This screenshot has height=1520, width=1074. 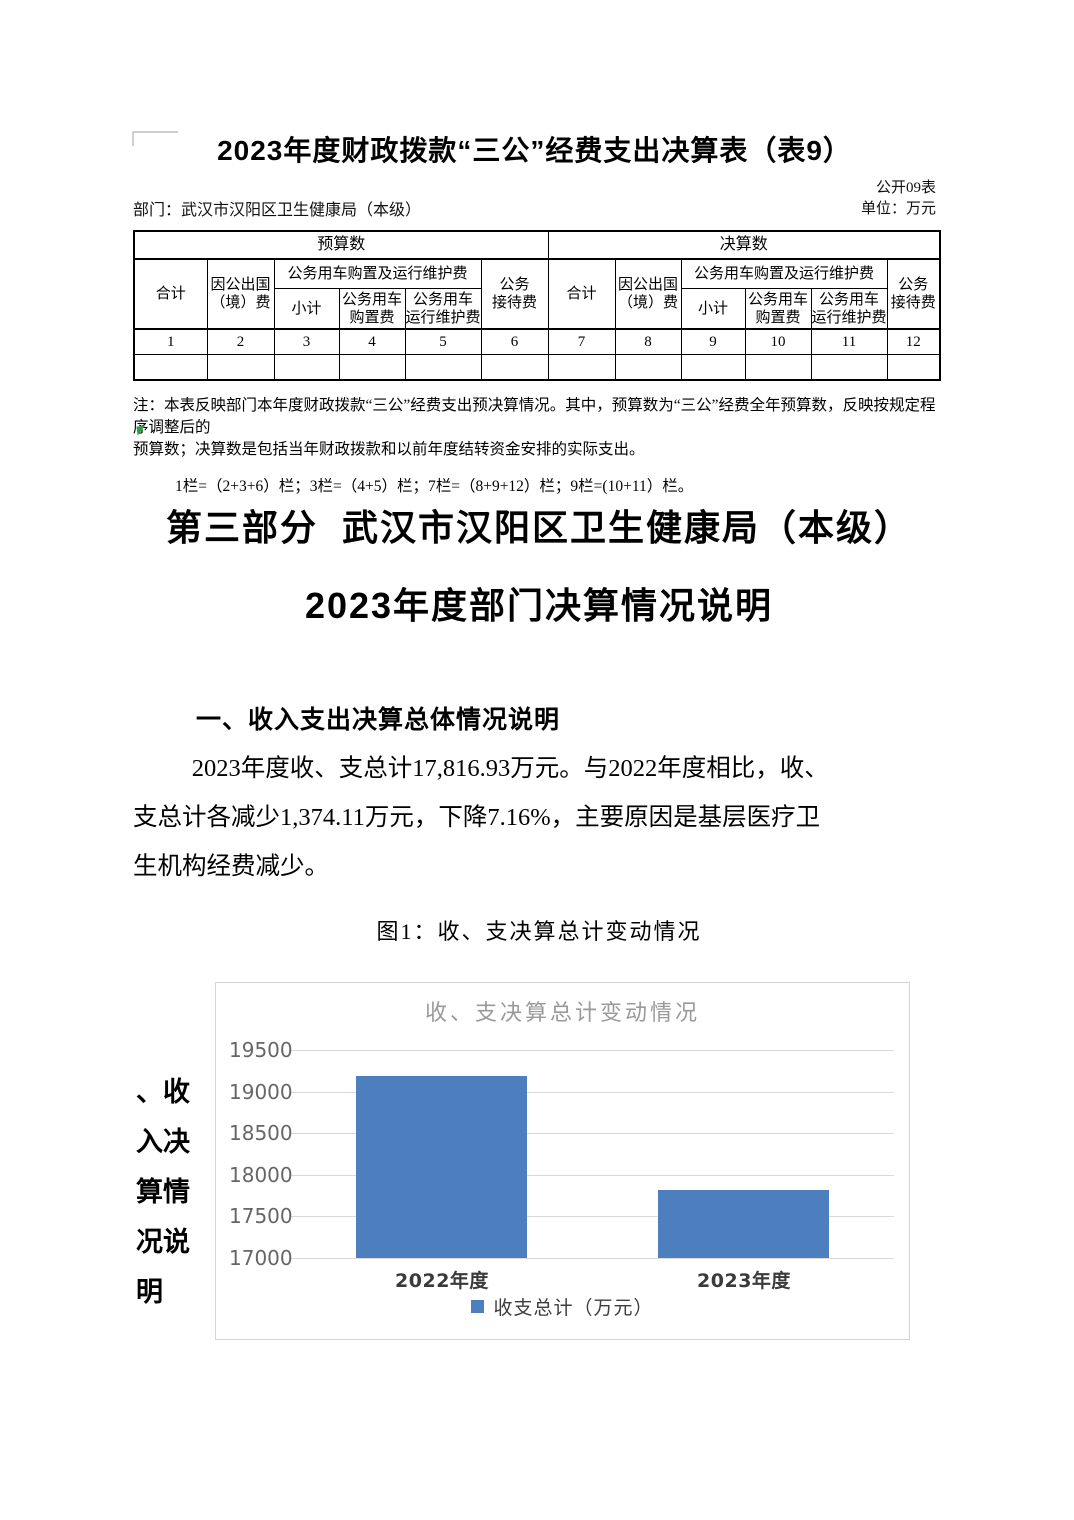 I want to click on figure1-caption: 图1：收、支决算总计变动情况, so click(x=539, y=931).